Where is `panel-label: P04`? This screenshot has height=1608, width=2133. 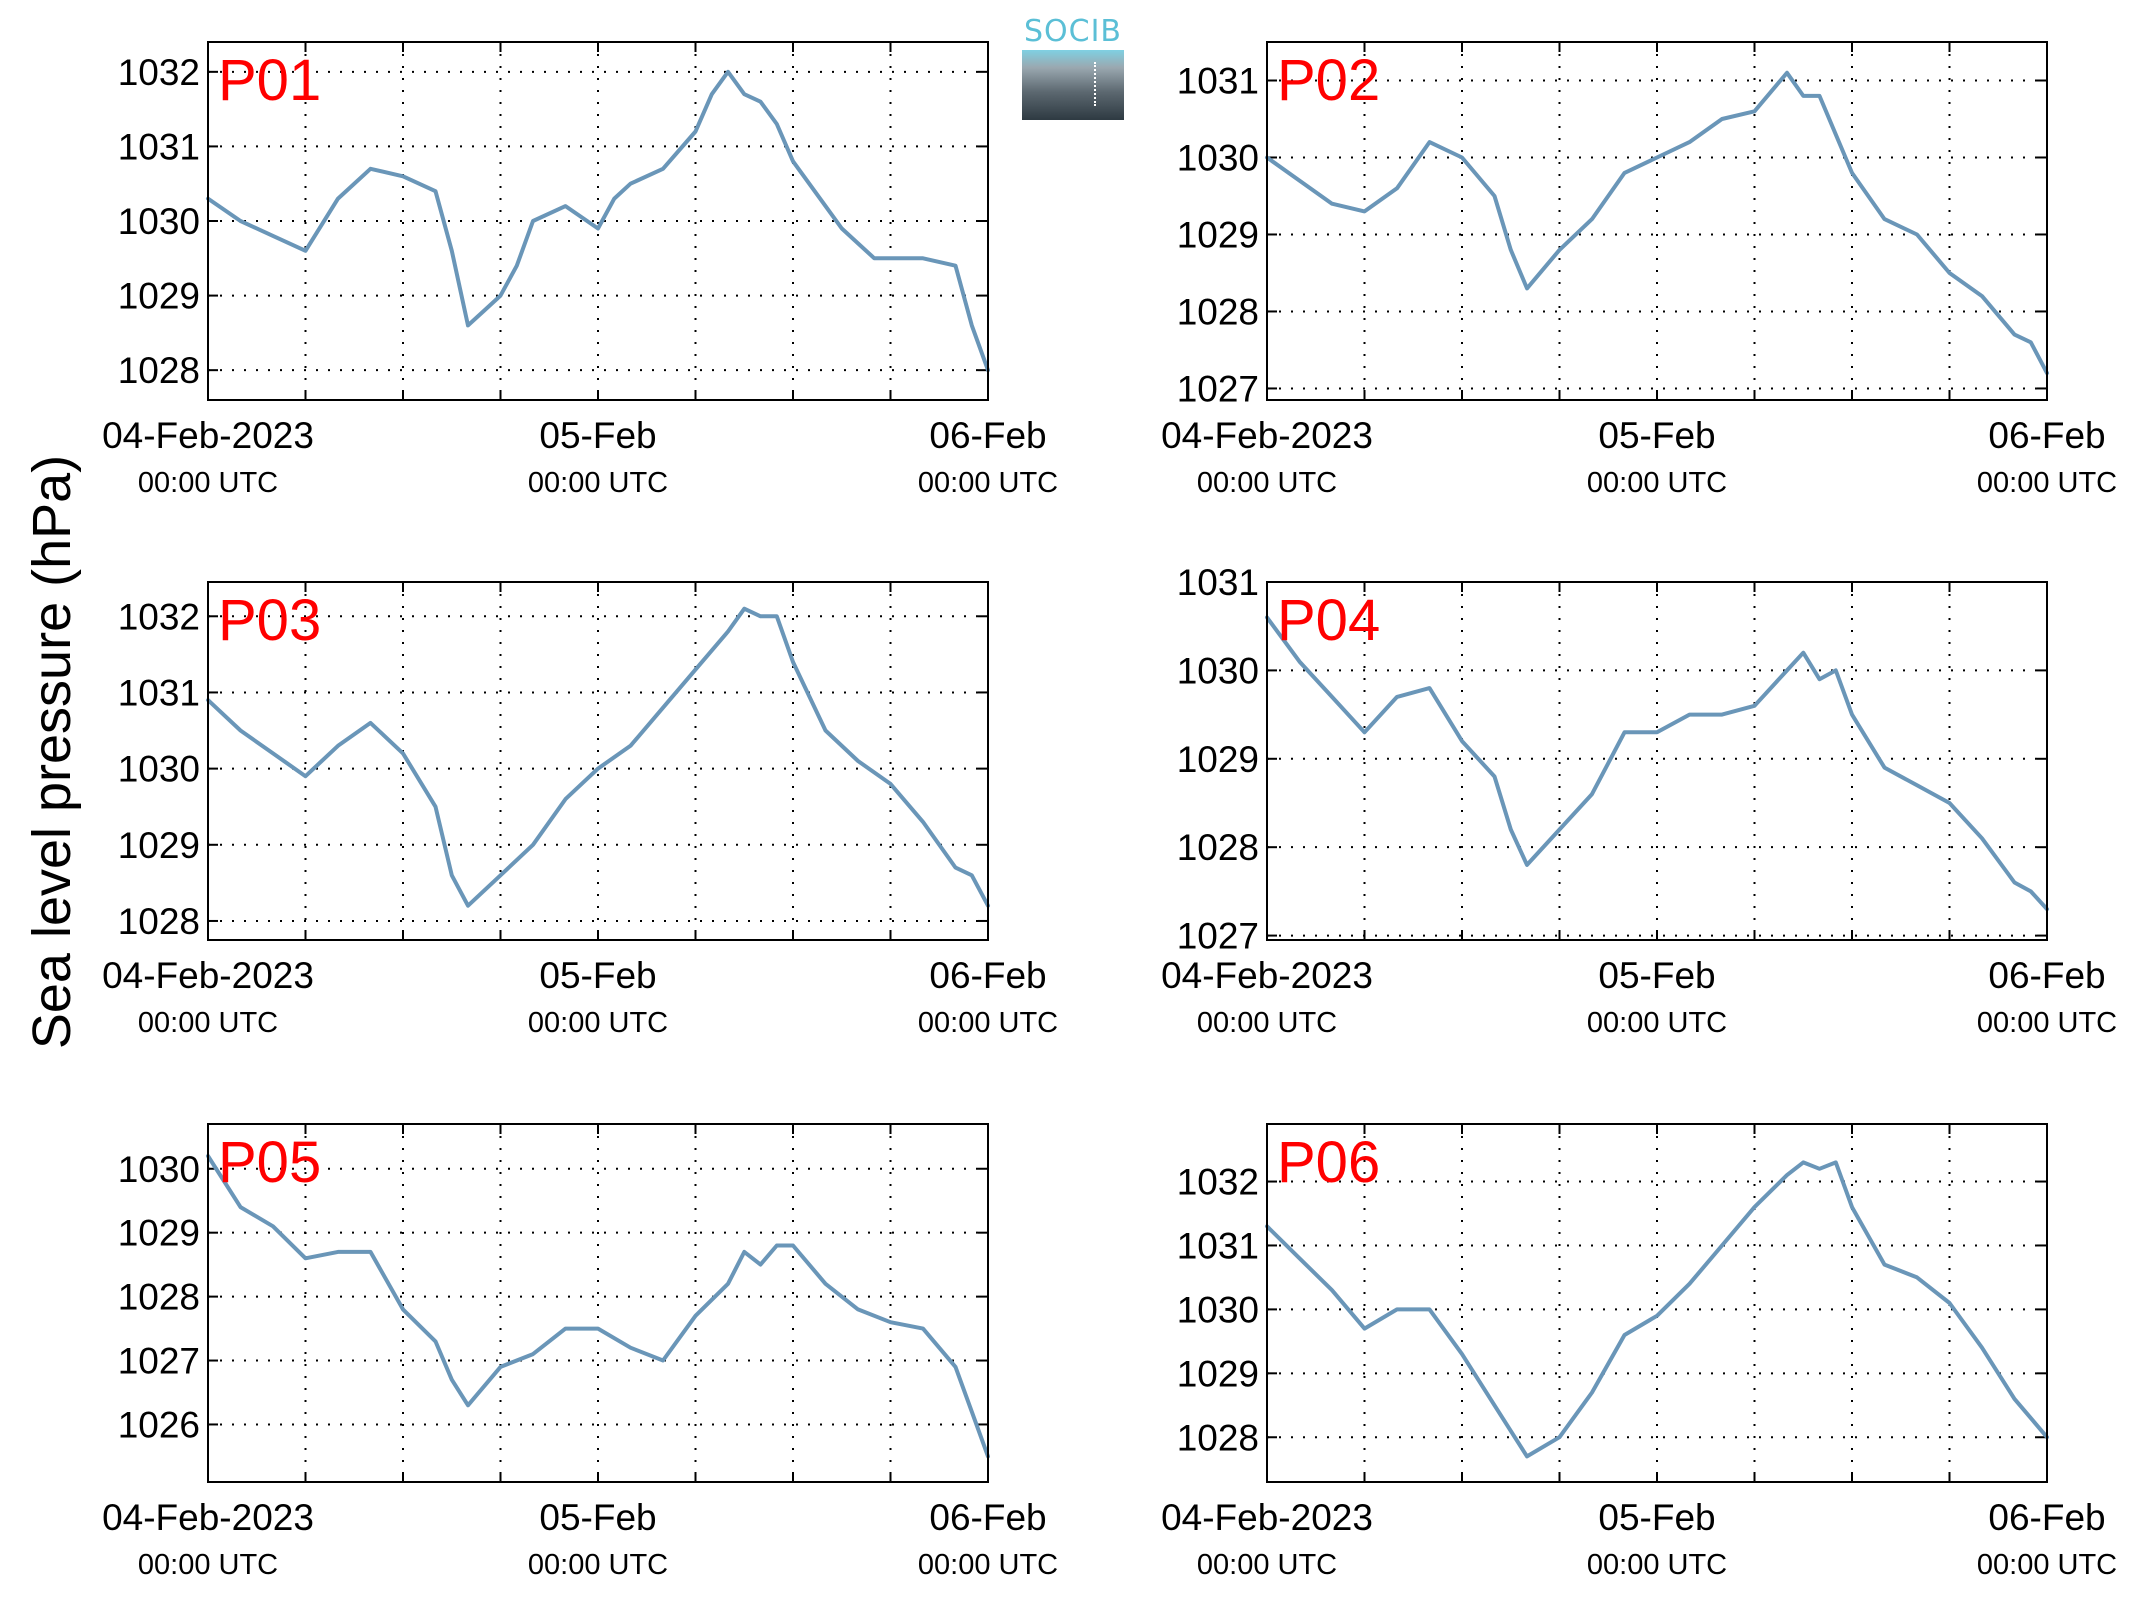
panel-label: P04 is located at coordinates (1328, 620).